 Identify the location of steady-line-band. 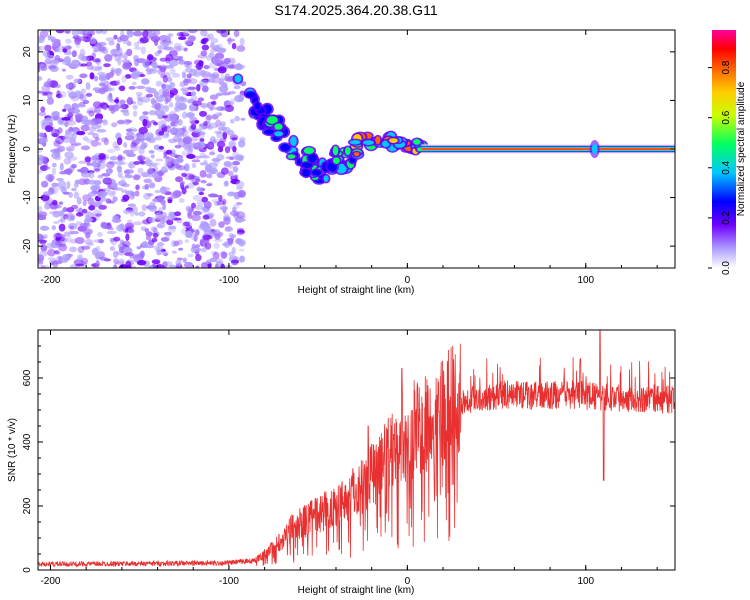
(548, 149).